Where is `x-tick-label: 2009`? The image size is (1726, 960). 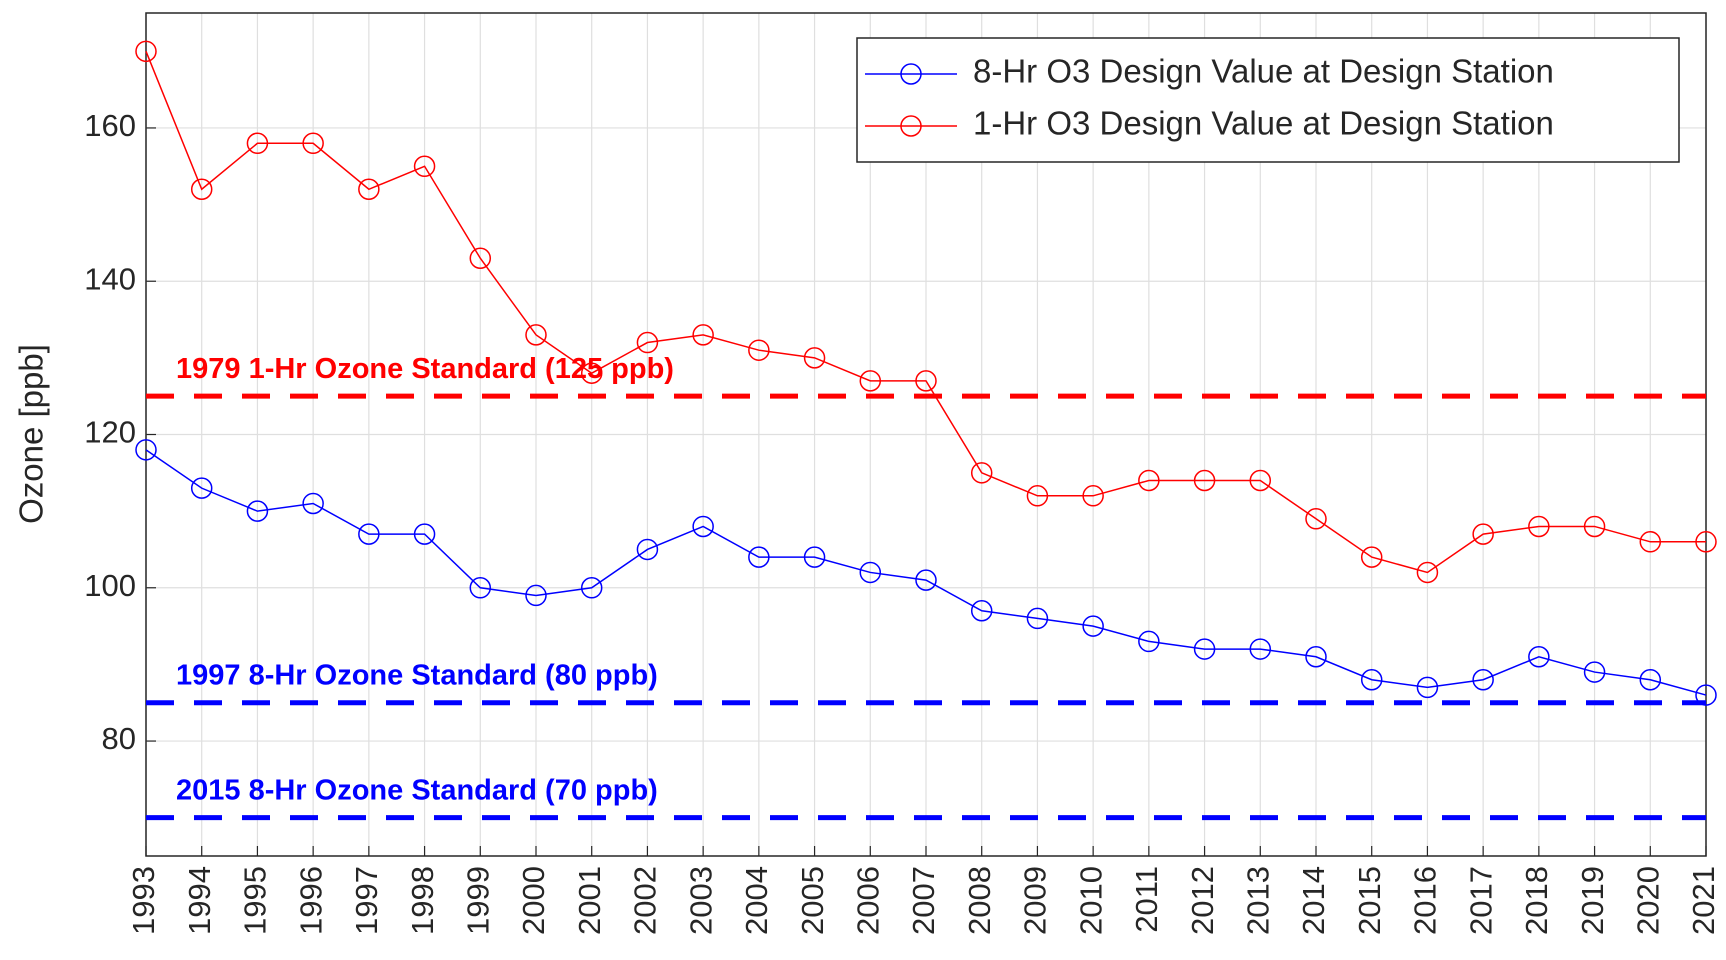
x-tick-label: 2009 is located at coordinates (1035, 900).